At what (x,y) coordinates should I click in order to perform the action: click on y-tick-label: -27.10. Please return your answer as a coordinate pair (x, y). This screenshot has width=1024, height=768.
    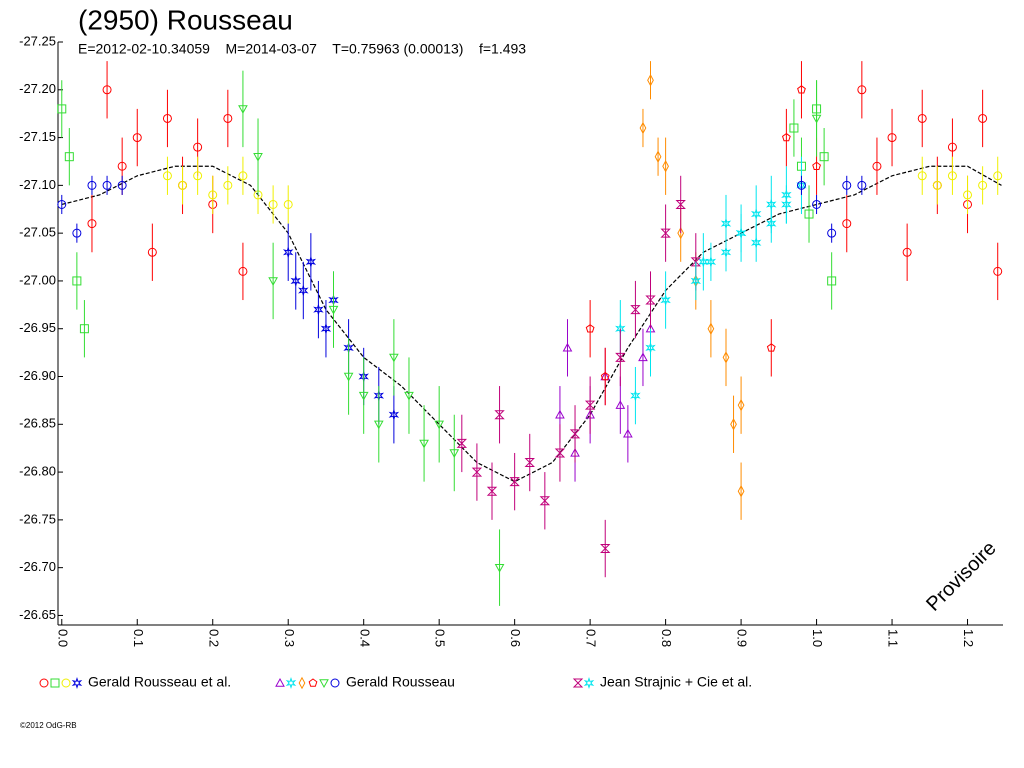
    Looking at the image, I should click on (37, 184).